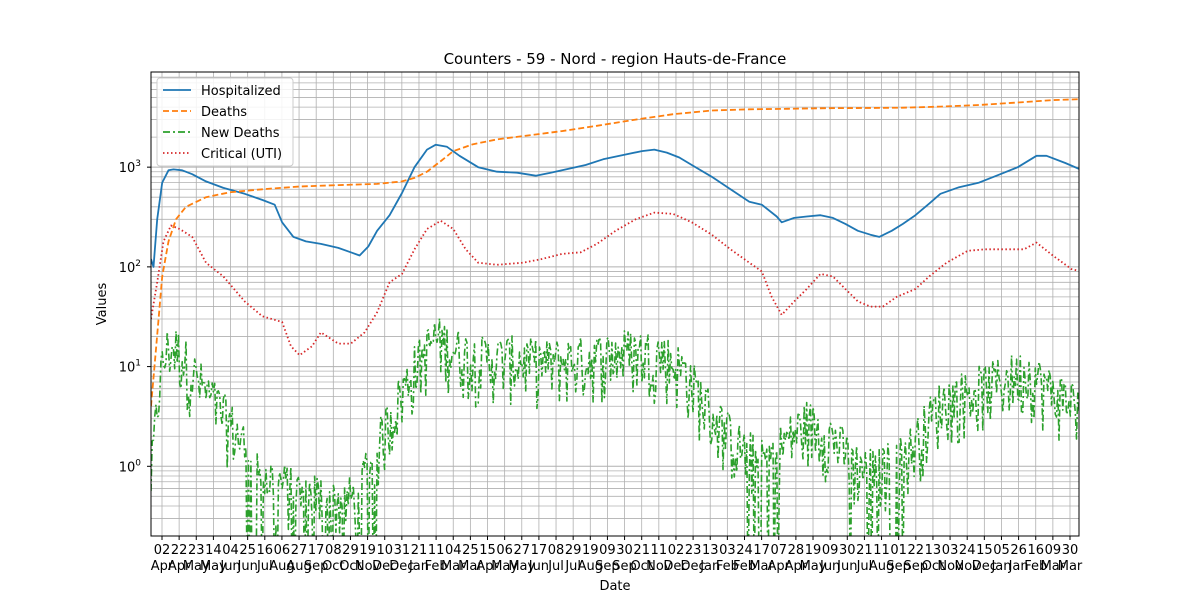 This screenshot has height=600, width=1200. Describe the element at coordinates (130, 367) in the screenshot. I see `y-tick-label: 10¹` at that location.